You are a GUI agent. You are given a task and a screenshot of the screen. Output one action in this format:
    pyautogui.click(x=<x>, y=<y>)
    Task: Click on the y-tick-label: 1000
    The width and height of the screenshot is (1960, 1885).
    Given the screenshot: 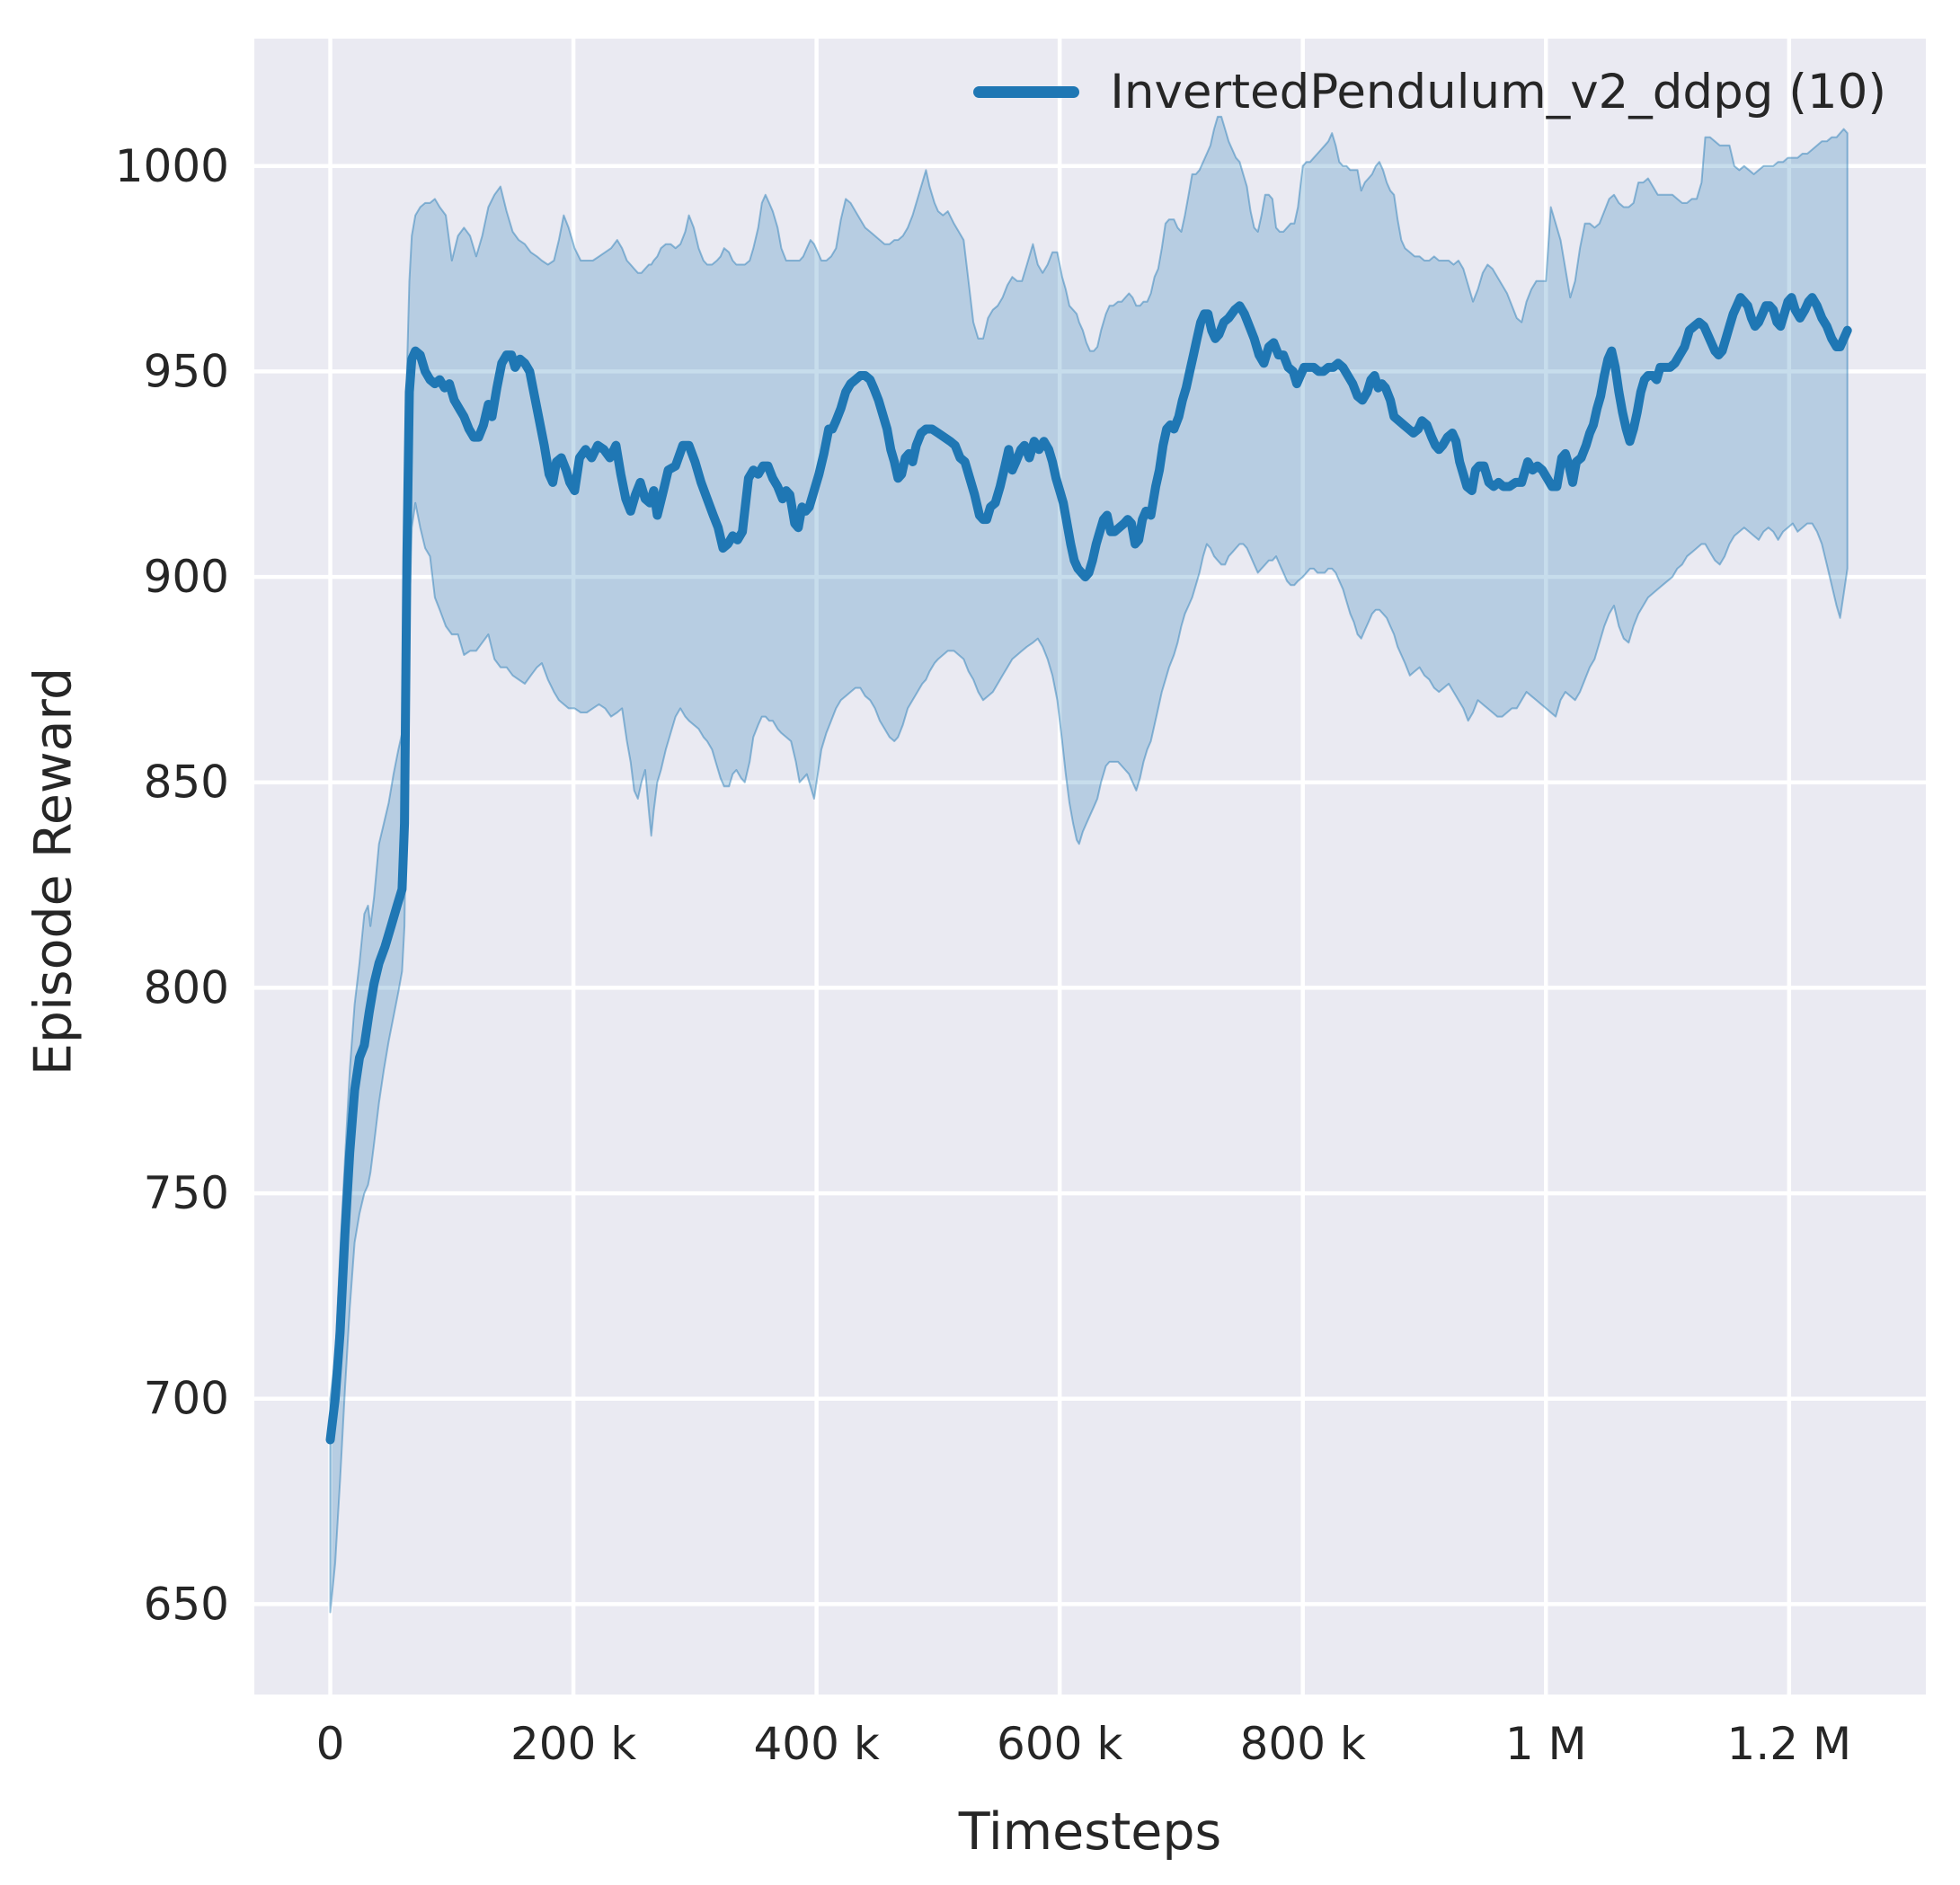 What is the action you would take?
    pyautogui.click(x=172, y=166)
    